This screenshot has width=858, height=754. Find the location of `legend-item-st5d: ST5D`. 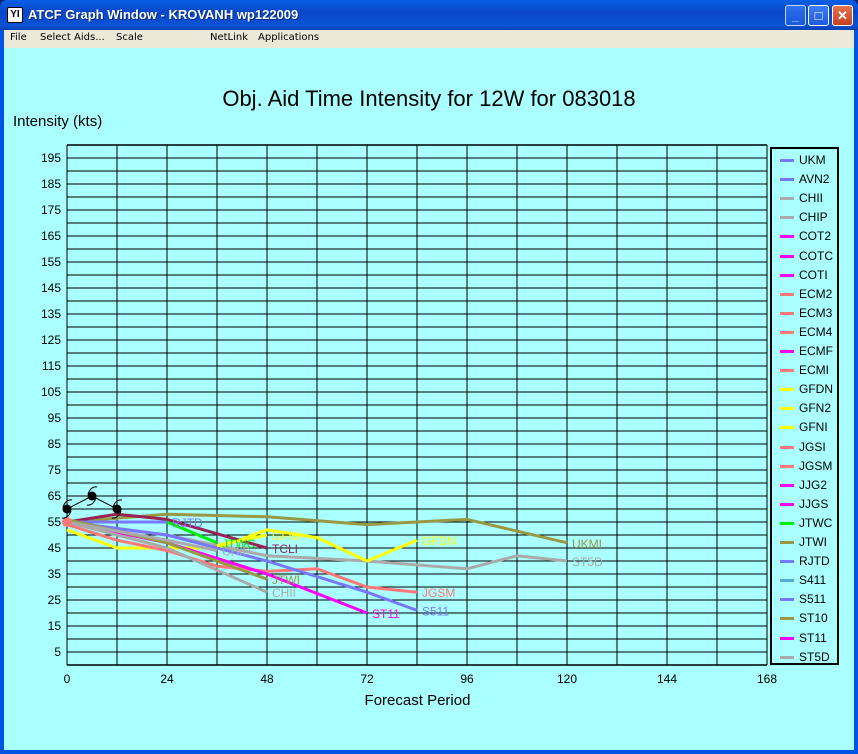

legend-item-st5d: ST5D is located at coordinates (804, 658).